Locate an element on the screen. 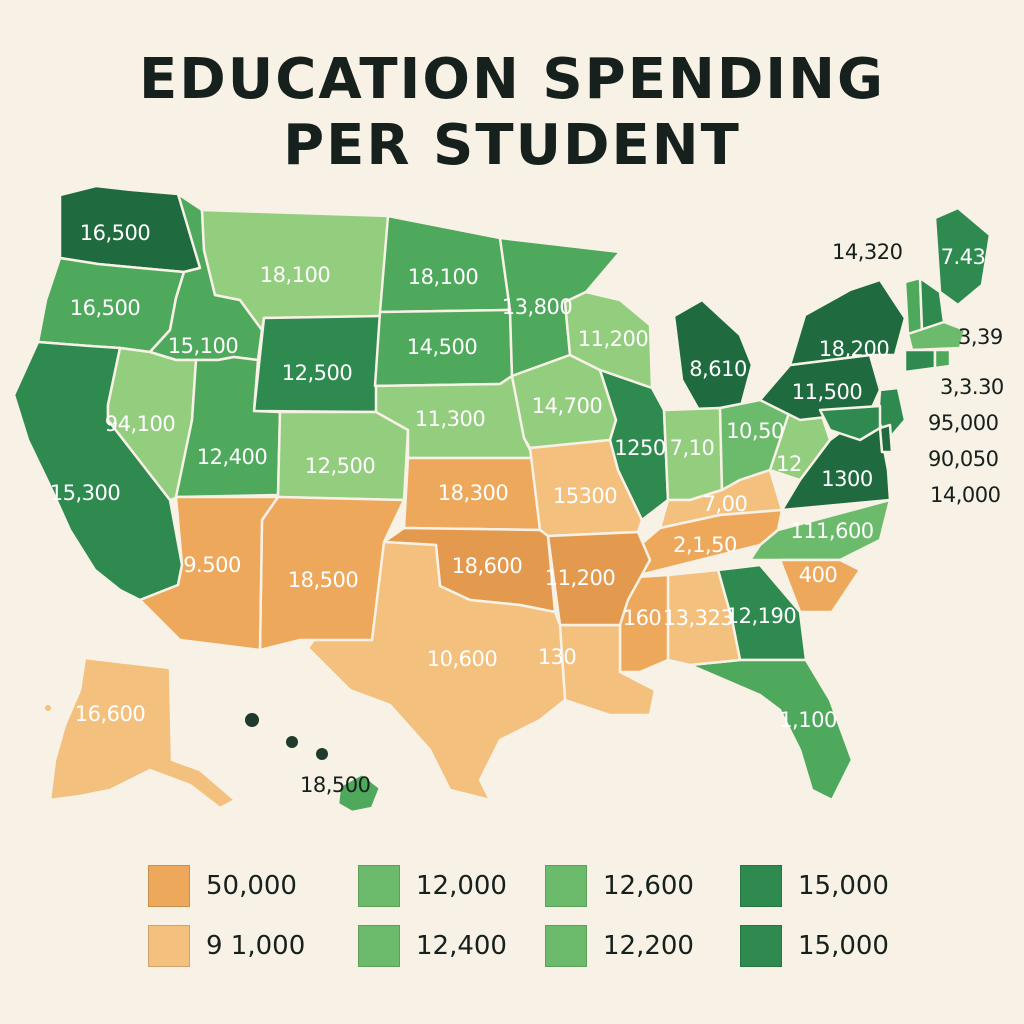 This screenshot has height=1024, width=1024. state-value-label-co: 12,500 is located at coordinates (340, 466).